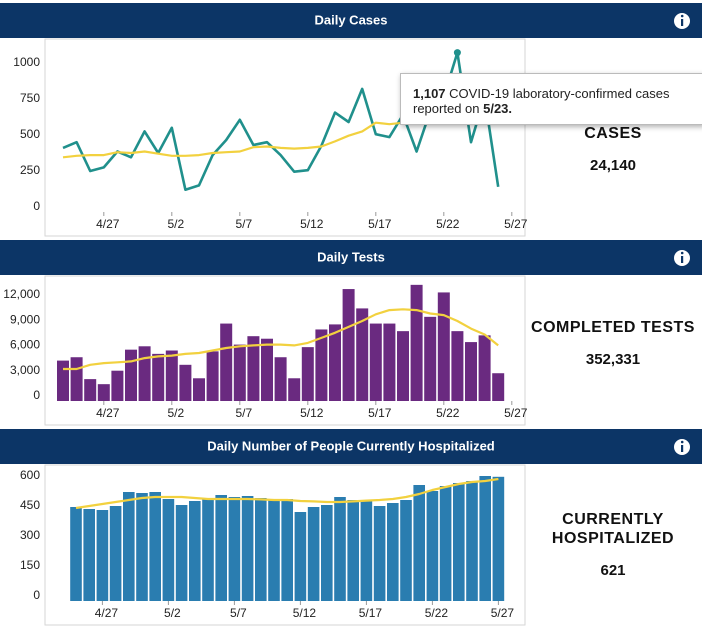 The width and height of the screenshot is (702, 627). What do you see at coordinates (613, 570) in the screenshot?
I see `kpi-value: 621` at bounding box center [613, 570].